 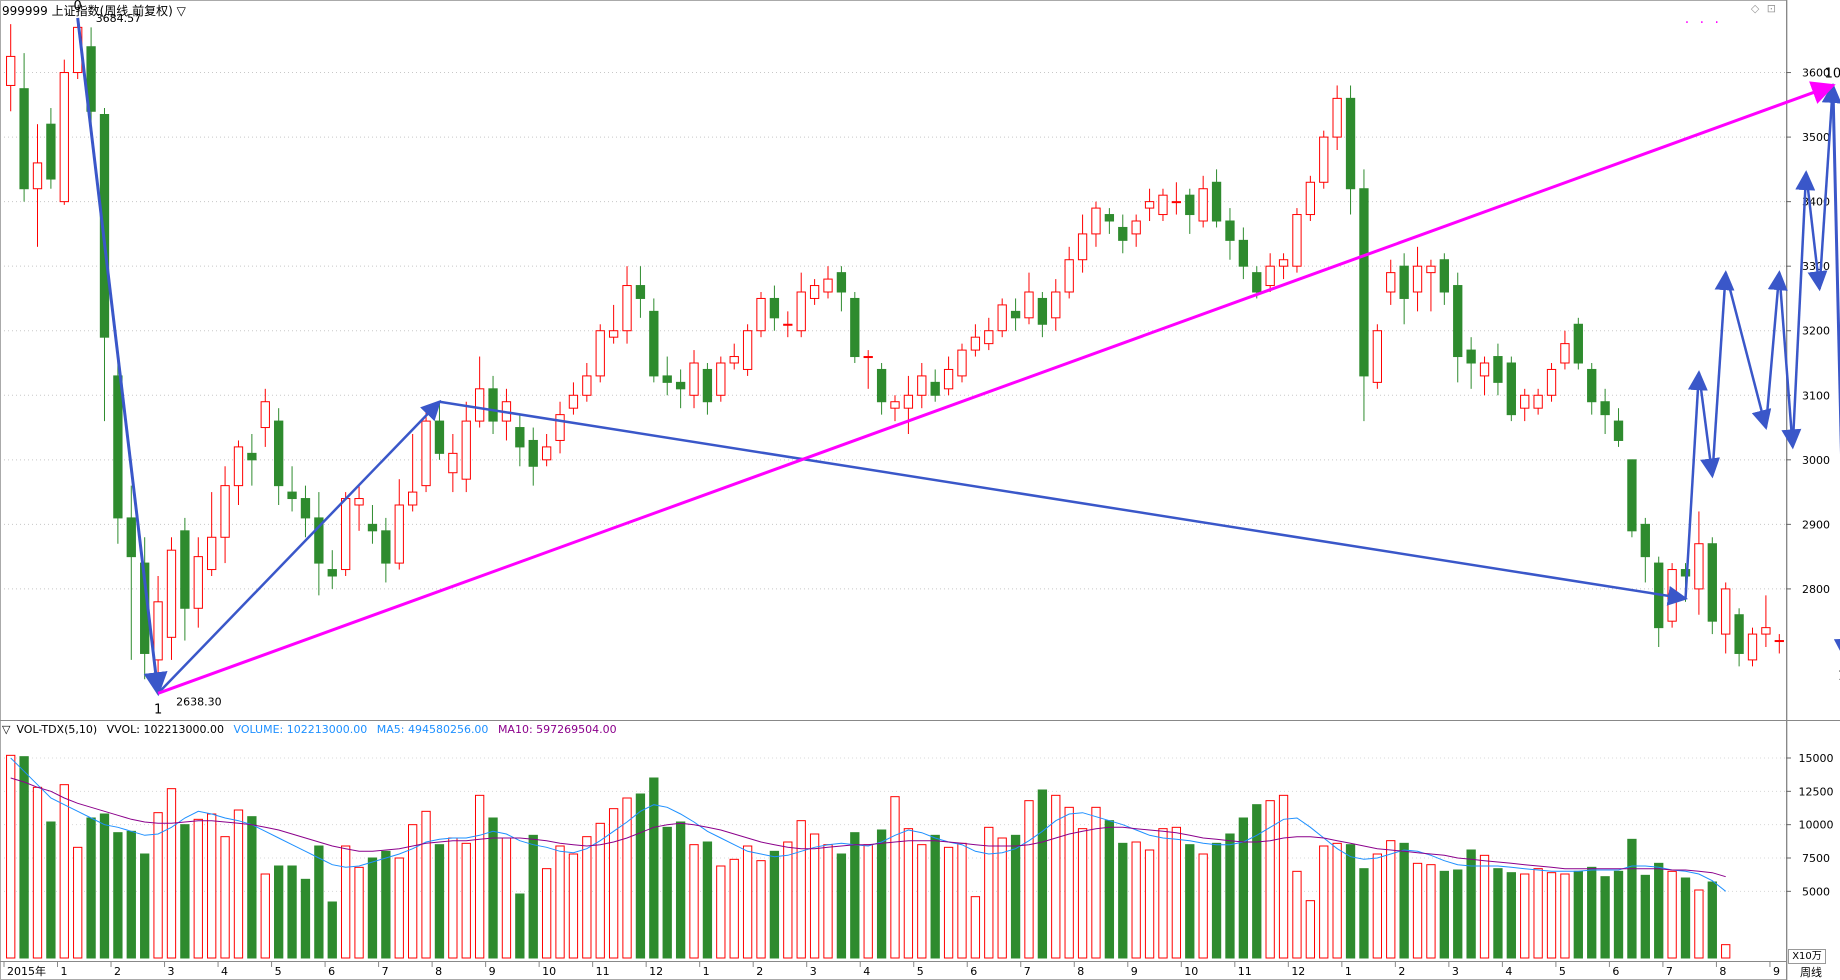 I want to click on vol-indicator-name: VOL-TDX(5,10), so click(x=57, y=729).